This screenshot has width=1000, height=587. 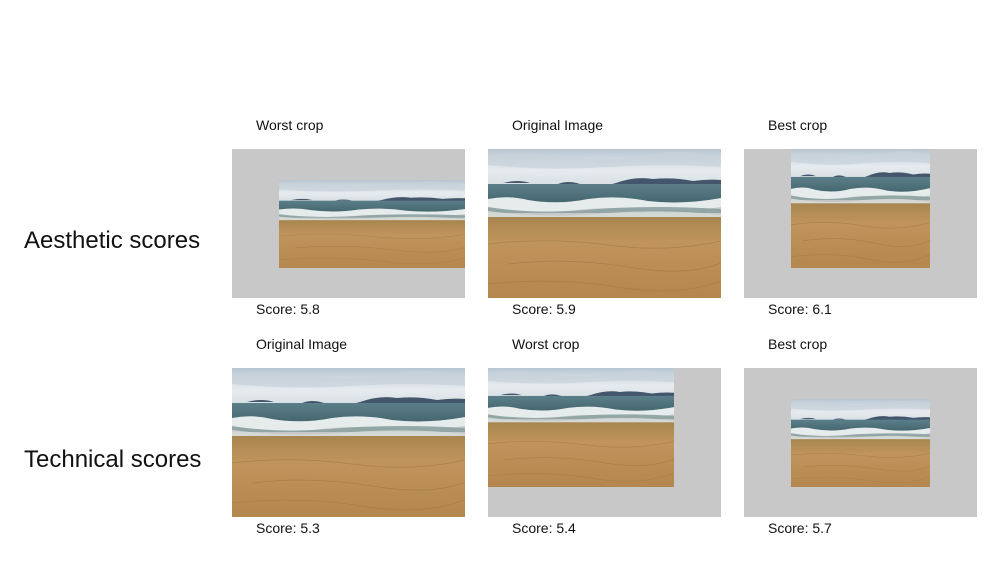 What do you see at coordinates (288, 528) in the screenshot?
I see `score-text: Score: 5.3` at bounding box center [288, 528].